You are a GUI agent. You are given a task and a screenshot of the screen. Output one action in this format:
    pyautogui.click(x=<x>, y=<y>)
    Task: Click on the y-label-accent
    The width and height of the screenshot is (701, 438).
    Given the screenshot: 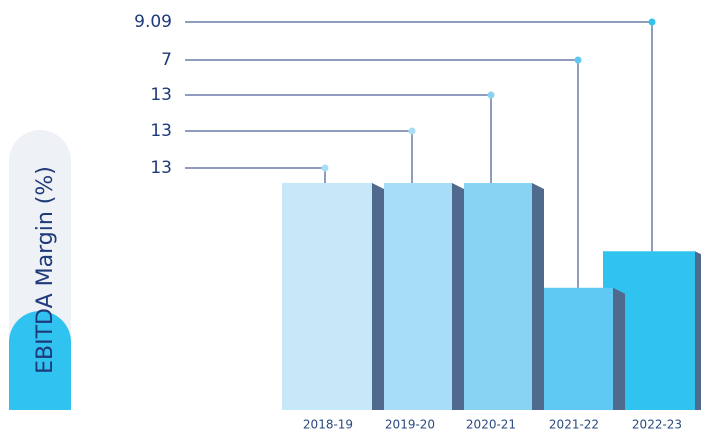 What is the action you would take?
    pyautogui.click(x=40, y=360)
    